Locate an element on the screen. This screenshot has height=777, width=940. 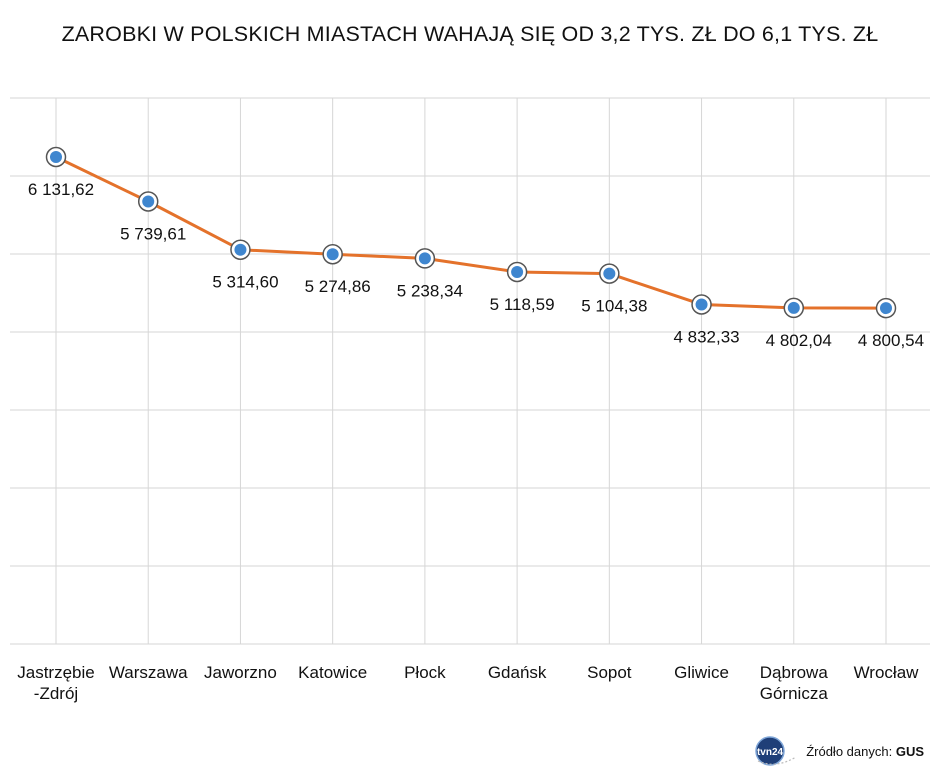
category-label: Jaworzno is located at coordinates (240, 672).